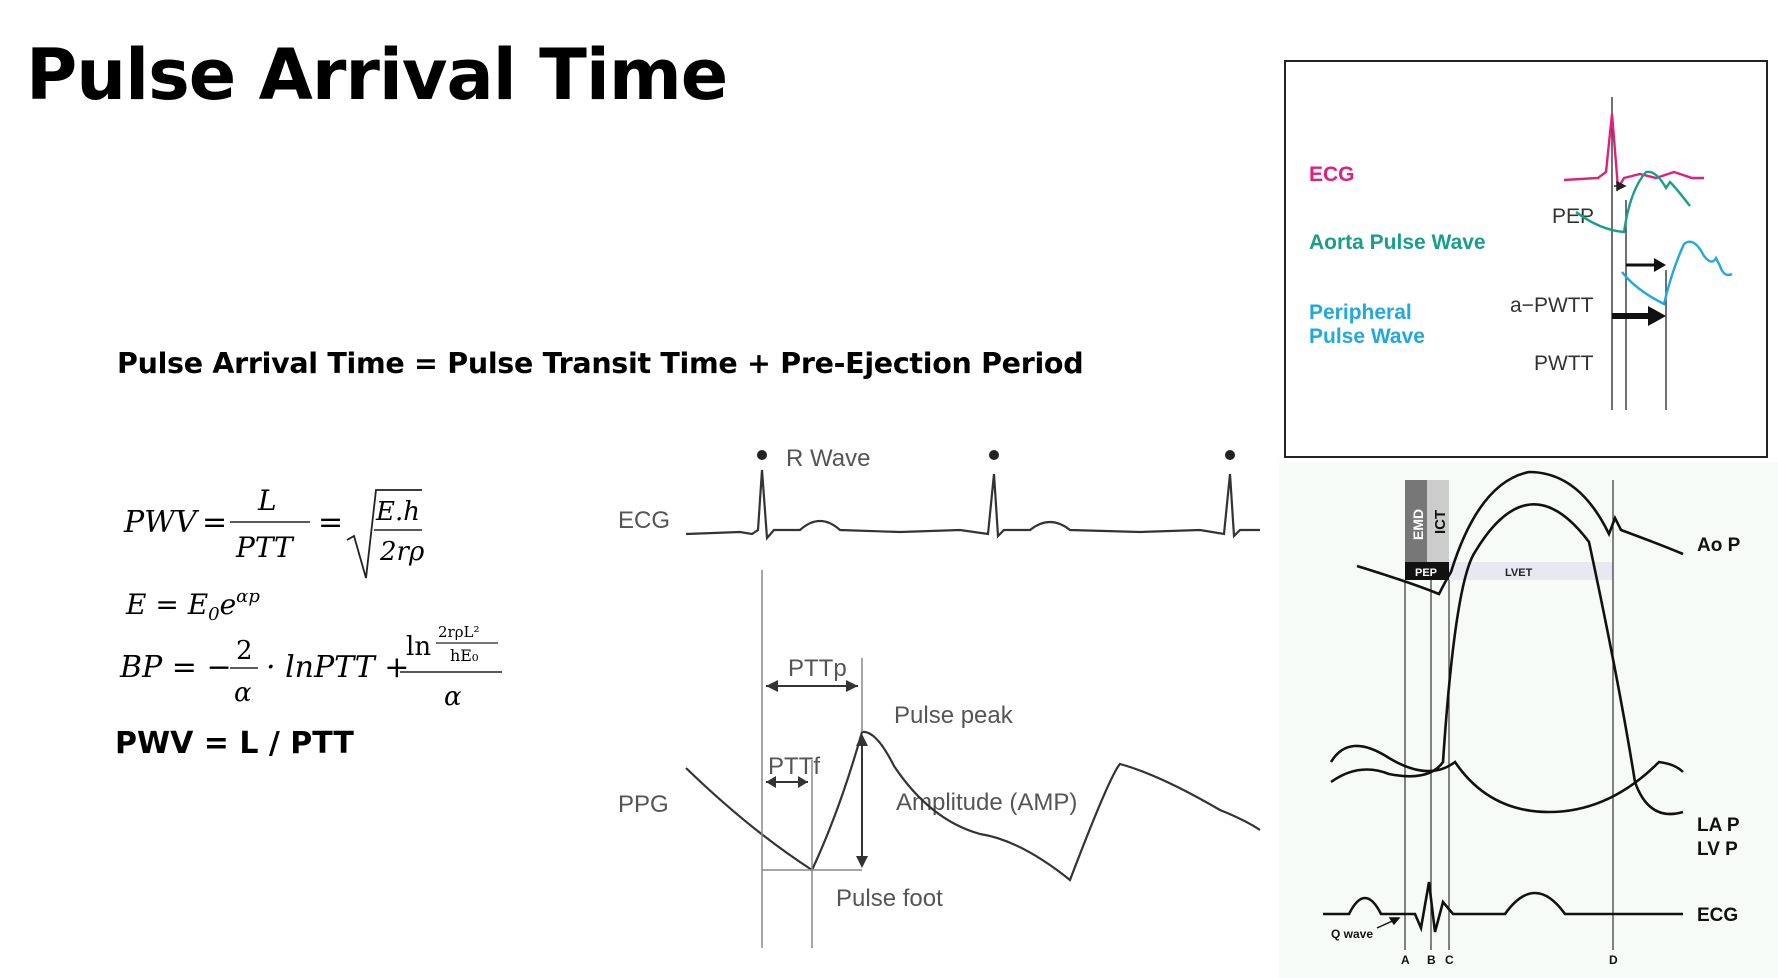 The width and height of the screenshot is (1778, 978). Describe the element at coordinates (228, 604) in the screenshot. I see `e-base: e` at that location.